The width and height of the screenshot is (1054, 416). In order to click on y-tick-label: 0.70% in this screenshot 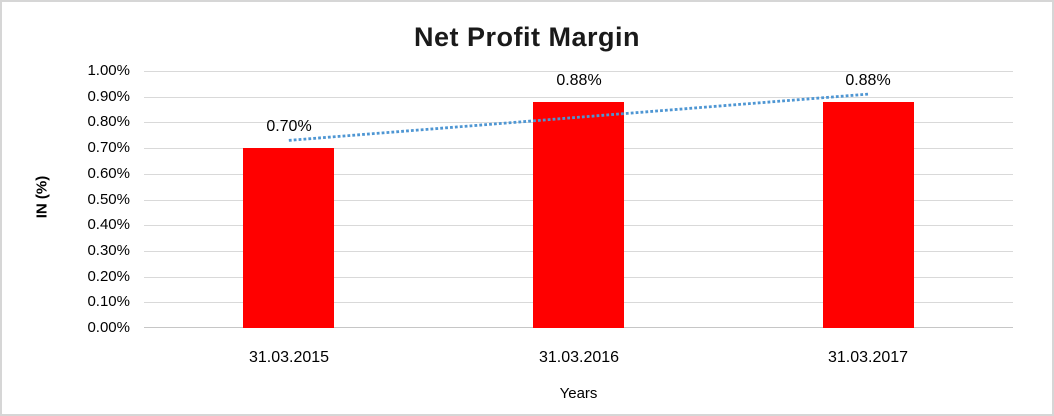, I will do `click(108, 147)`.